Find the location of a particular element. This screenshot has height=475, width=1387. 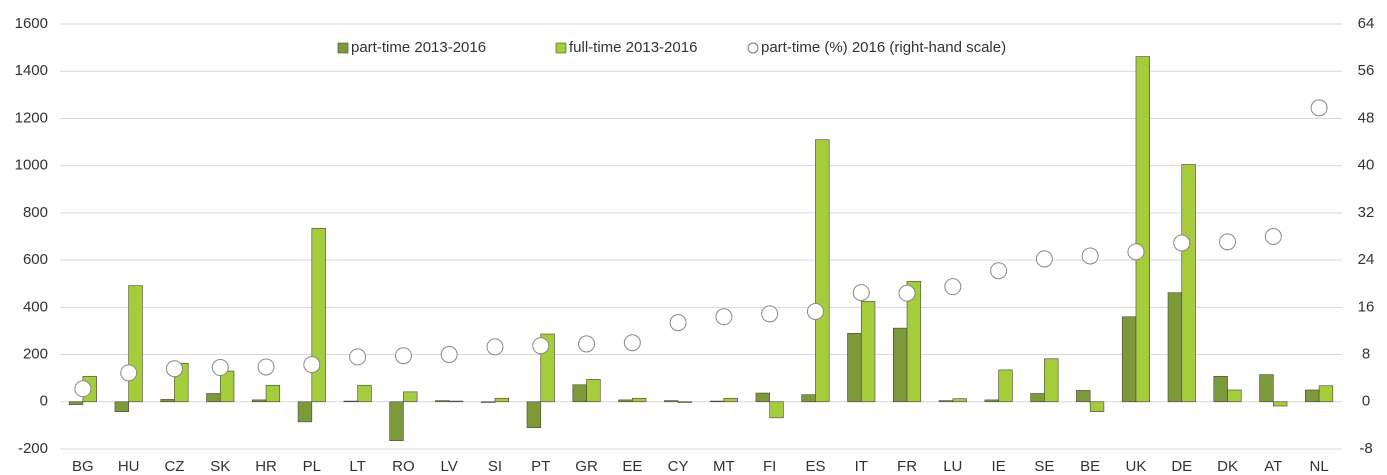

y-tick-label: 0 is located at coordinates (44, 401).